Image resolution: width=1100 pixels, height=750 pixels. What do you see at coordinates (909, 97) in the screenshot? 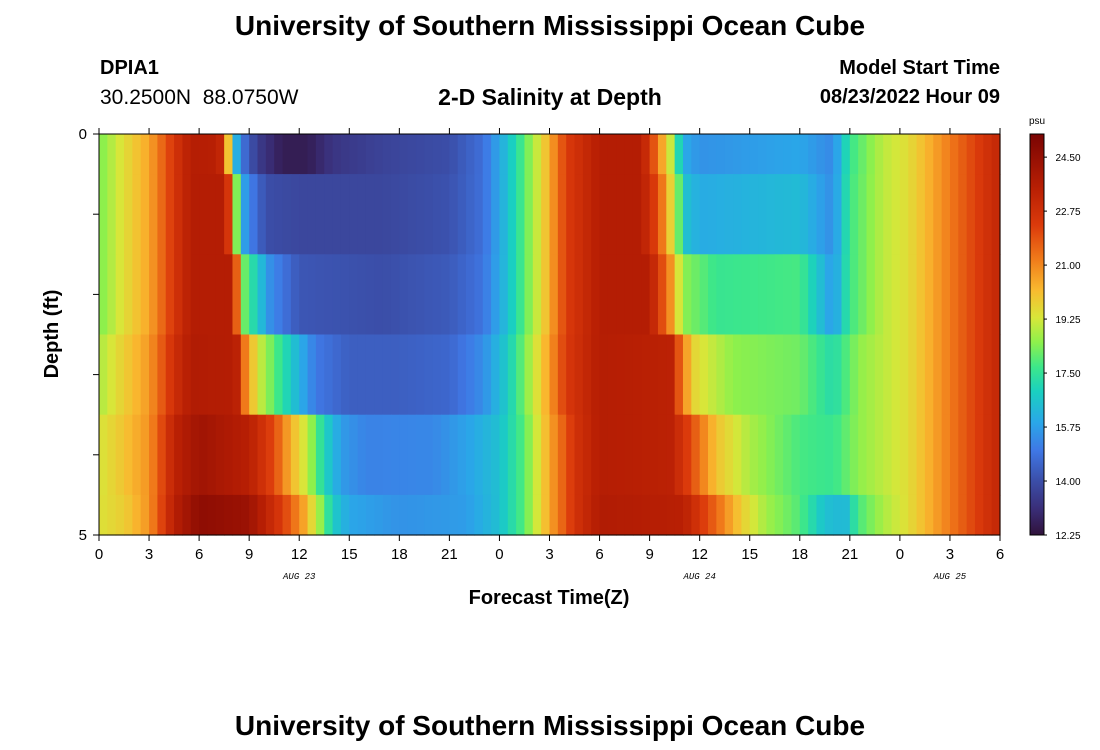
I see `model-start-value: 08/23/2022 Hour 09` at bounding box center [909, 97].